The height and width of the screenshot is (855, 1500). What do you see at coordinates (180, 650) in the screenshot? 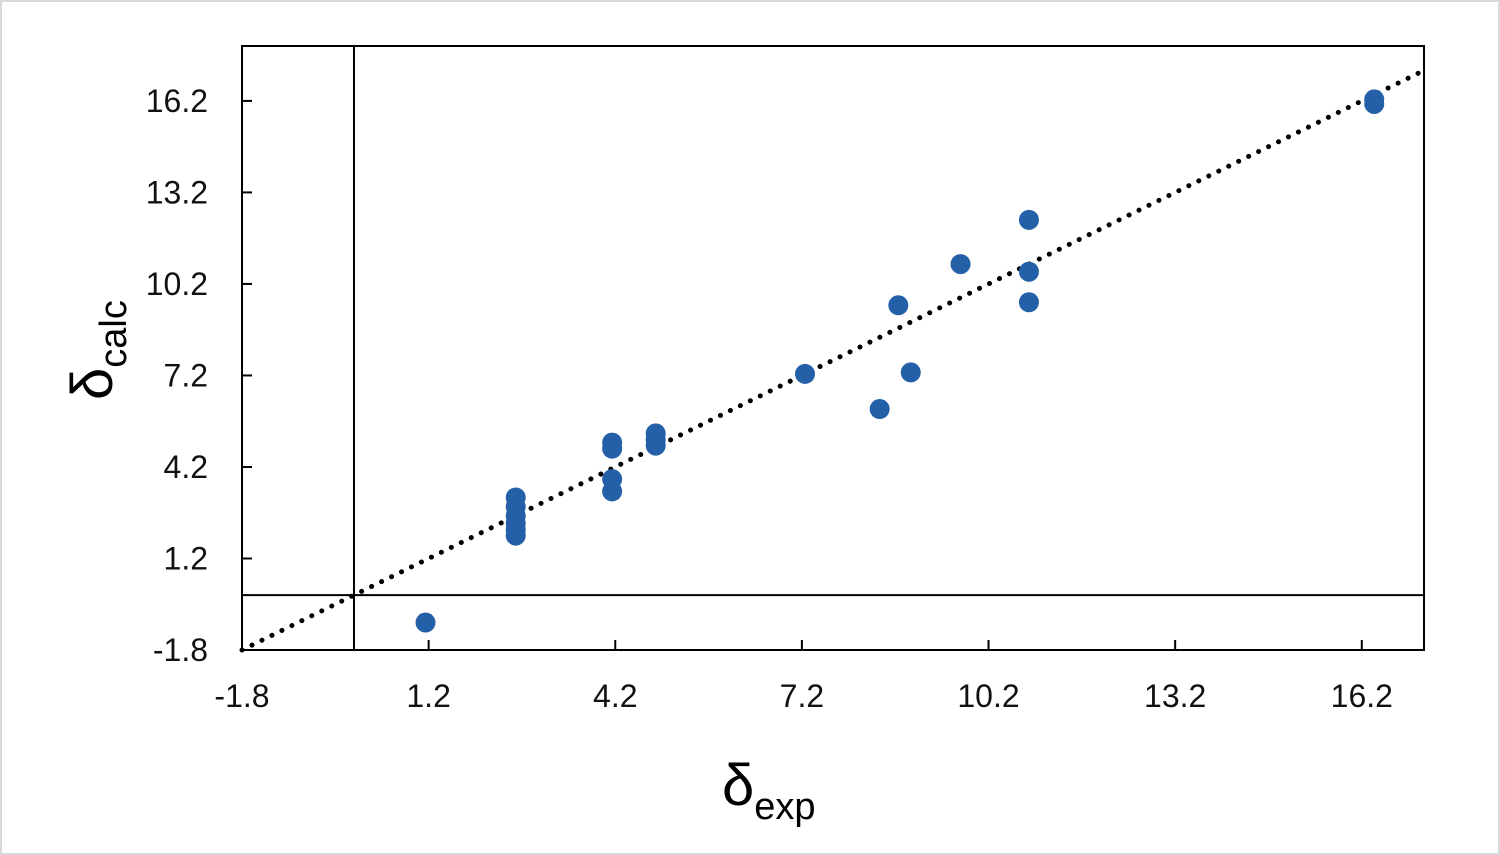
I see `y-tick-label: -1.8` at bounding box center [180, 650].